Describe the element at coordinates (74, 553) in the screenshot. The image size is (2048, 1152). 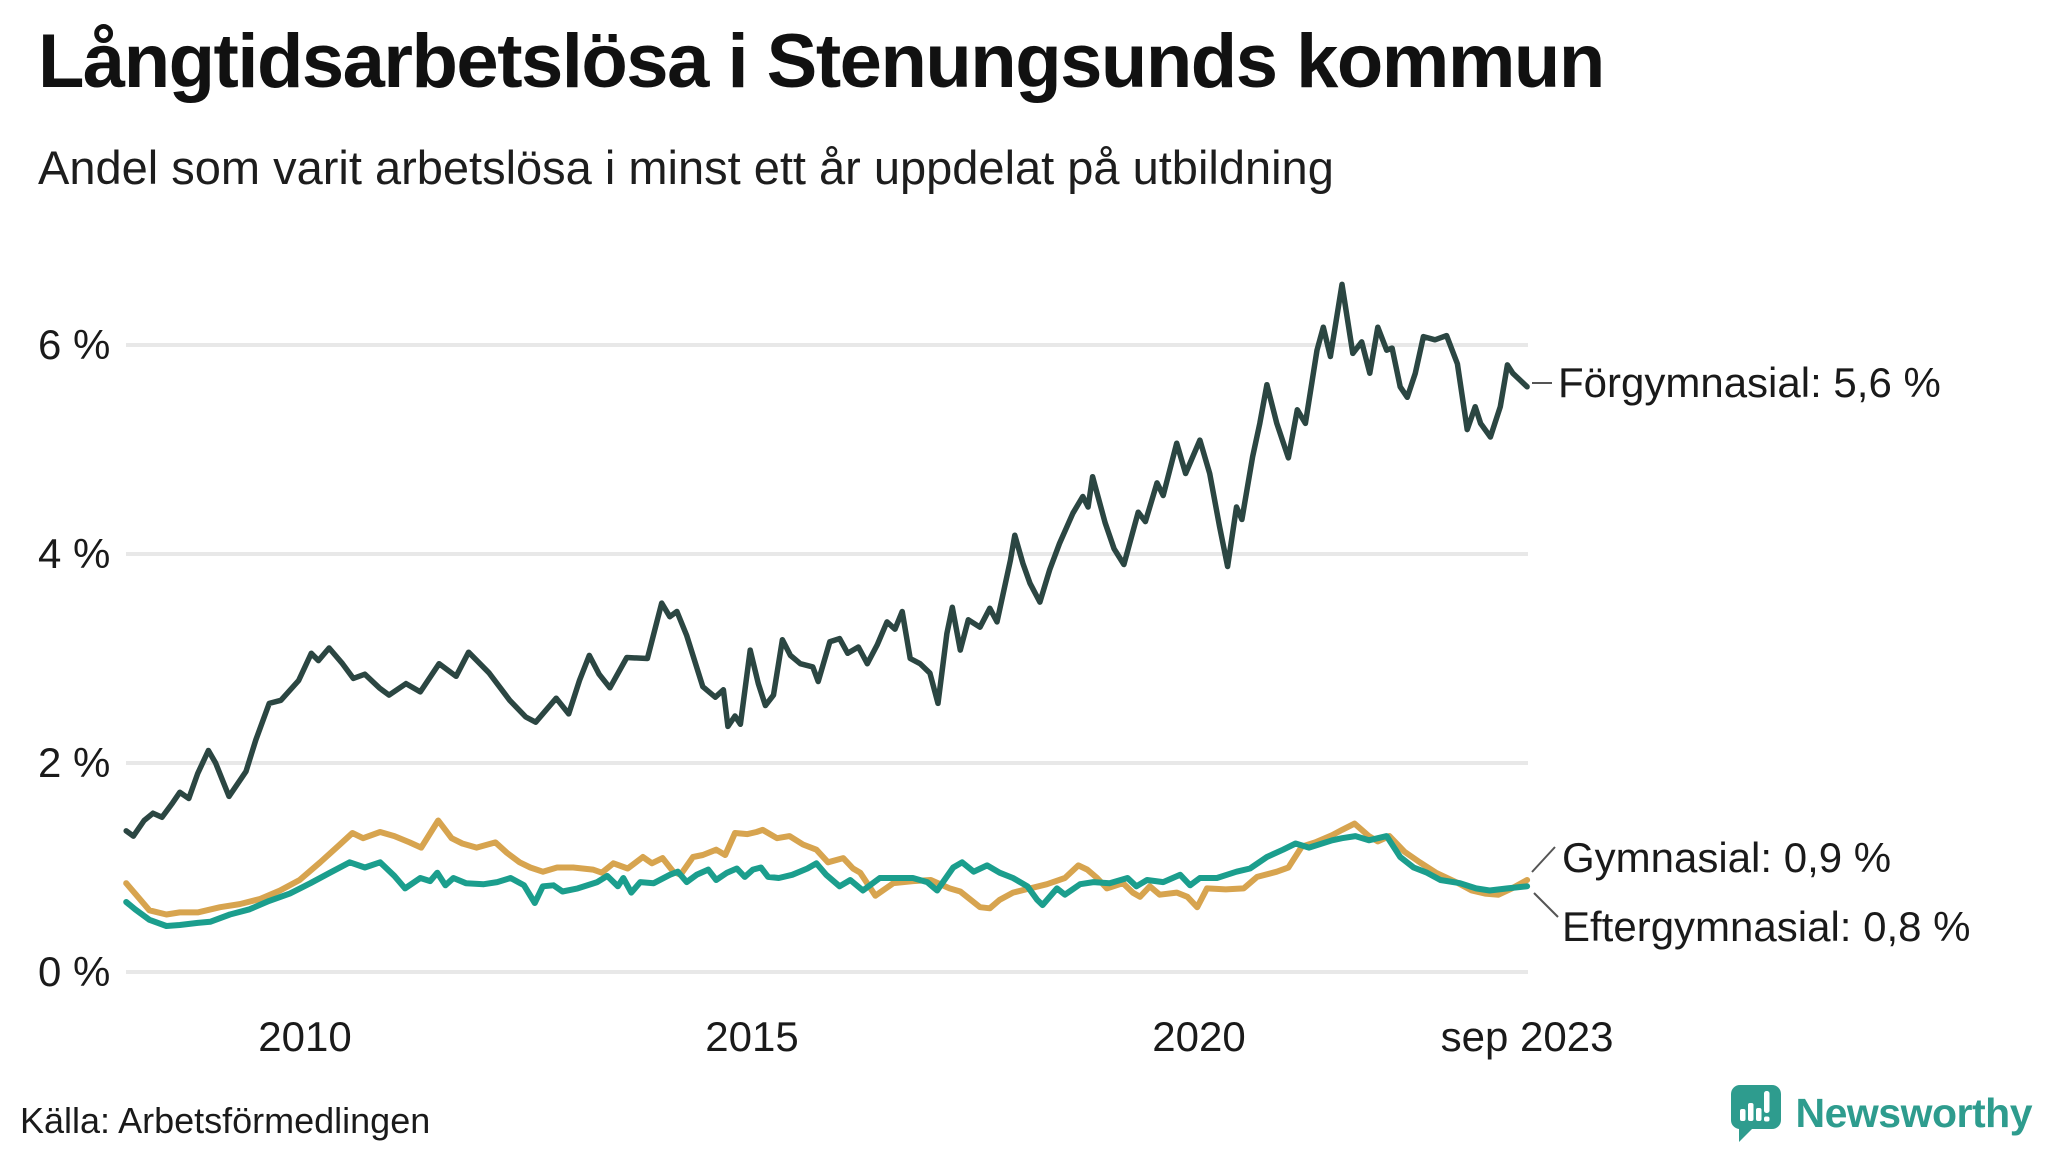
I see `y-axis-tick-4: 4 %` at that location.